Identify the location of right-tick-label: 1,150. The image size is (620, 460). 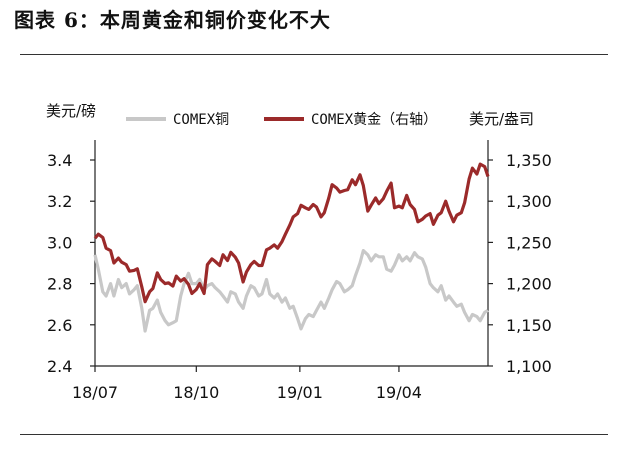
(529, 325).